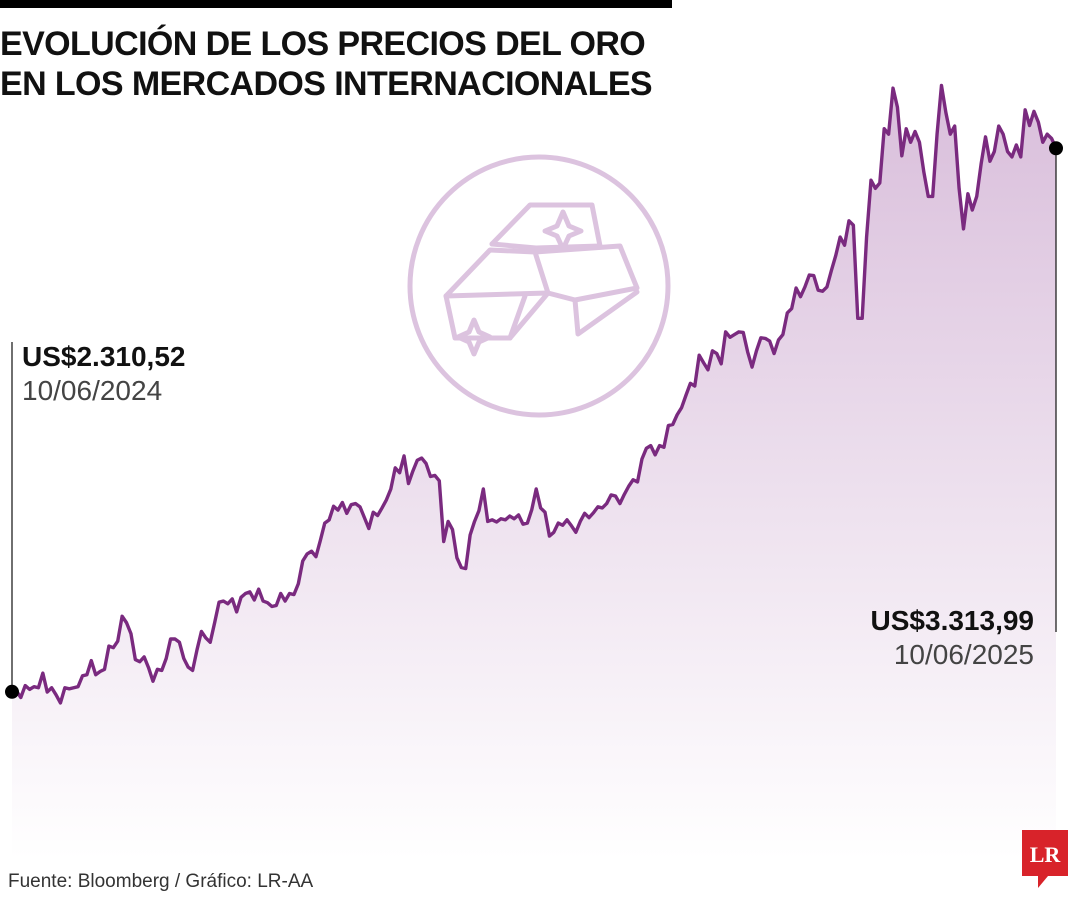  What do you see at coordinates (606, 313) in the screenshot?
I see `icon-right-bar-front` at bounding box center [606, 313].